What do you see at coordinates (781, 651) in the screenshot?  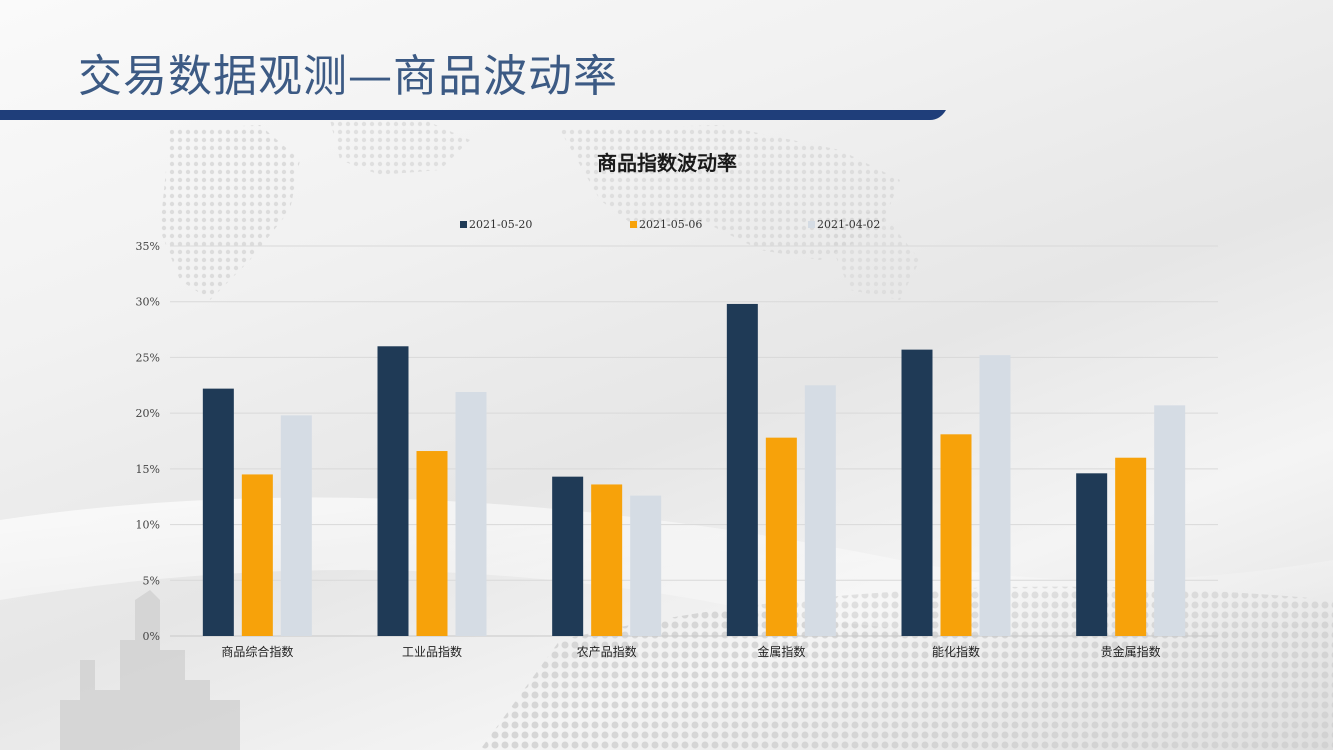 I see `x-category-label: 金属指数` at bounding box center [781, 651].